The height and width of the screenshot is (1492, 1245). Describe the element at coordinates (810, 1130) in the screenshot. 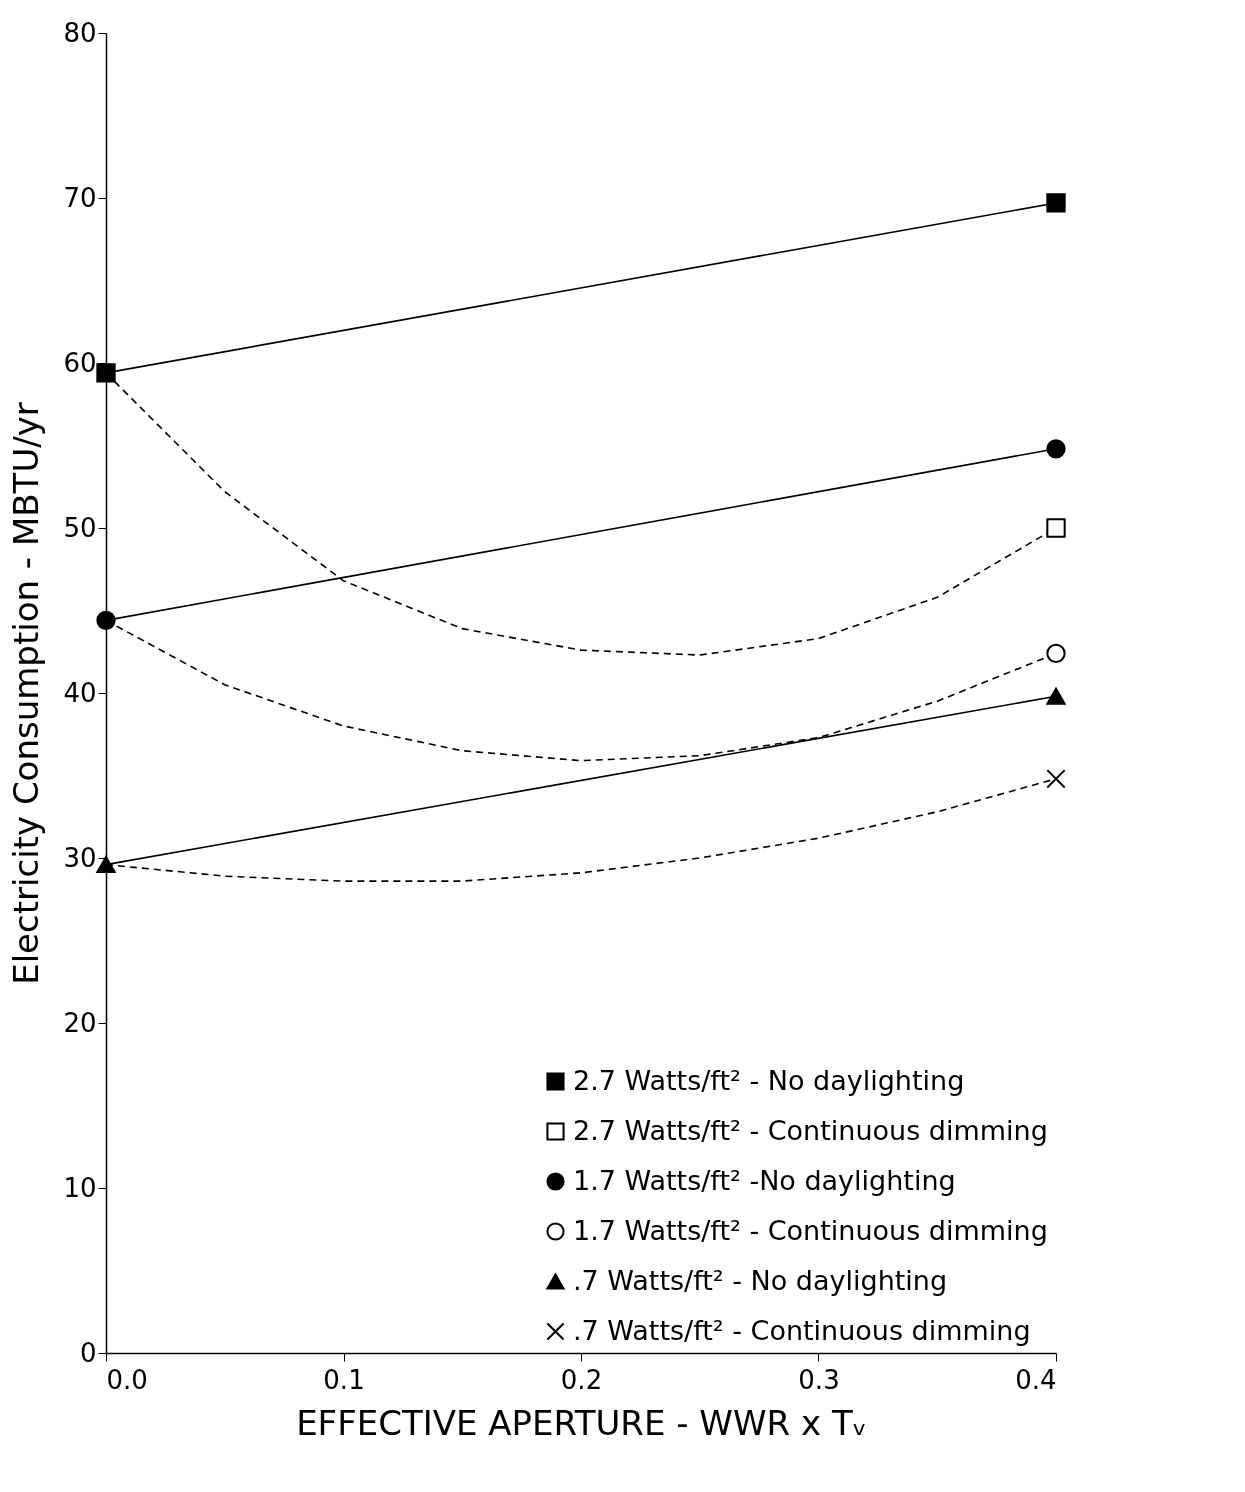

I see `legend-label: 2.7 Watts/ft² - Continuous dimming` at that location.